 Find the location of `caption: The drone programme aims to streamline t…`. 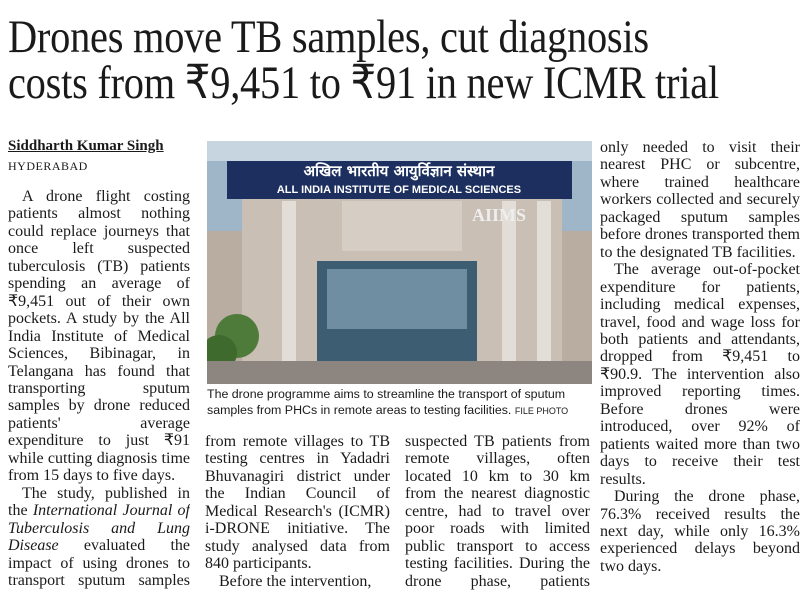

caption: The drone programme aims to streamline t… is located at coordinates (399, 402).